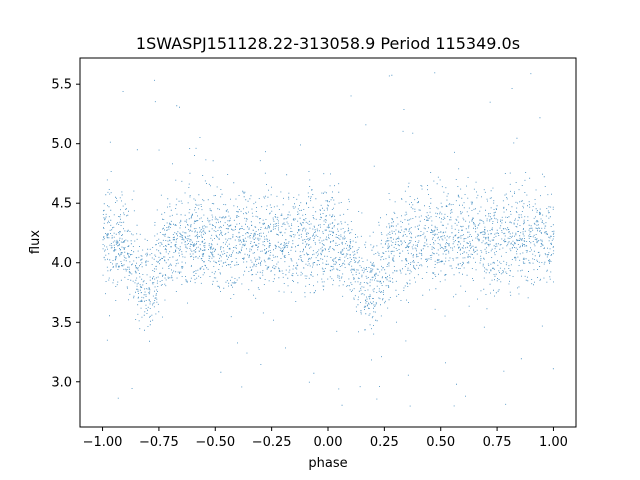 This screenshot has height=480, width=640. I want to click on y-tick-label: 4.0, so click(61, 263).